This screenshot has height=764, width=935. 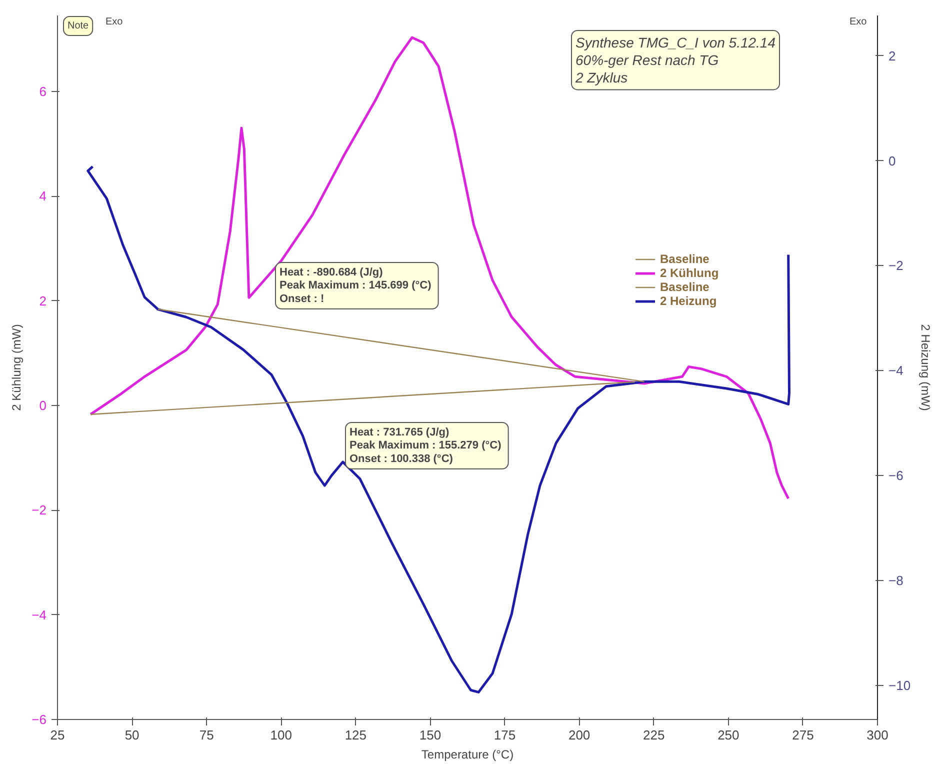 I want to click on y-tick-label: −4, so click(x=39, y=614).